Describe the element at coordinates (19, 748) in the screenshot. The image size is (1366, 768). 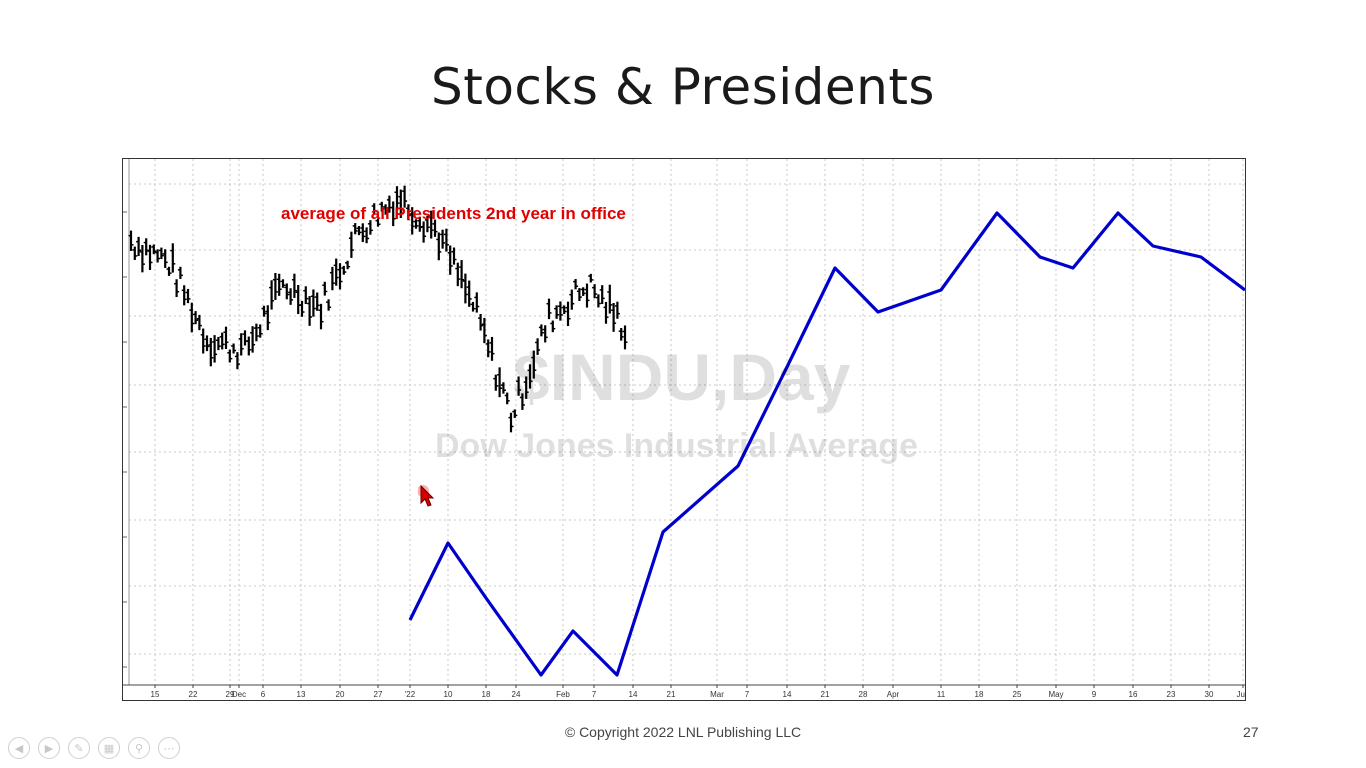
I see `back-icon: ◀` at that location.